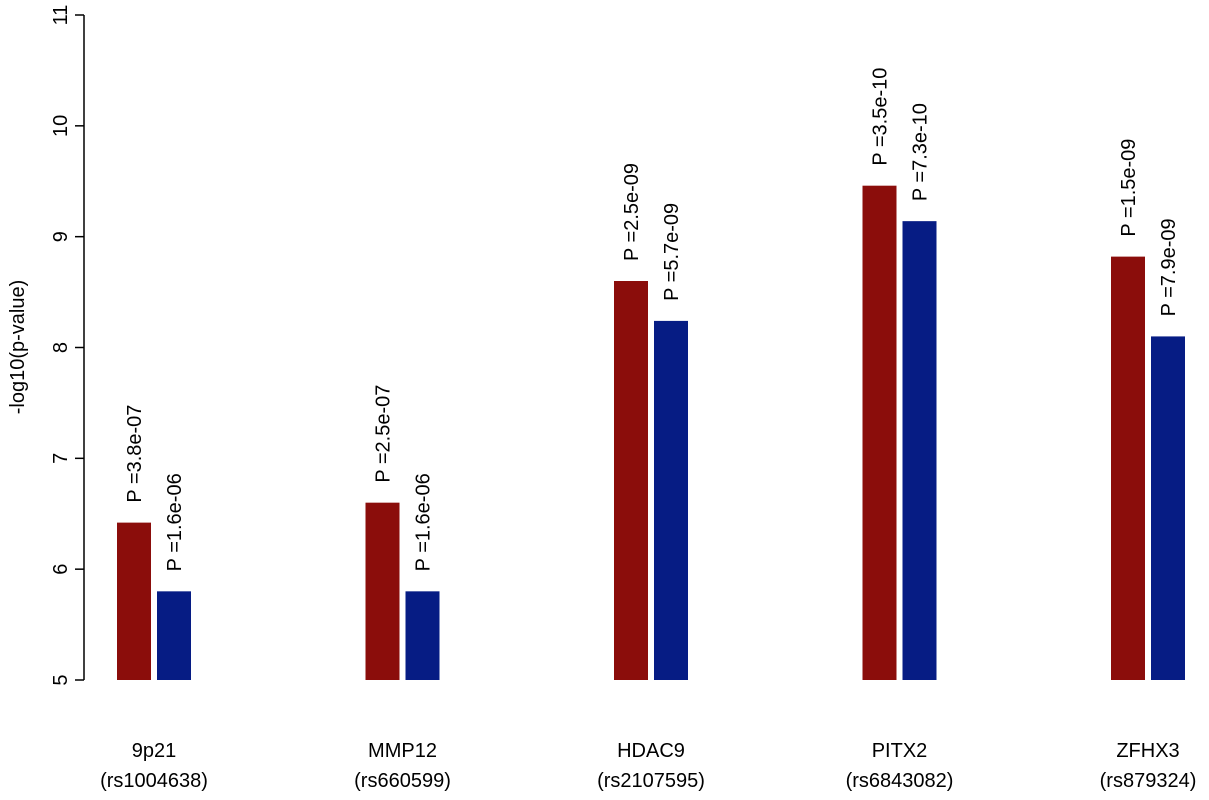  I want to click on category-label: HDAC9, so click(651, 751).